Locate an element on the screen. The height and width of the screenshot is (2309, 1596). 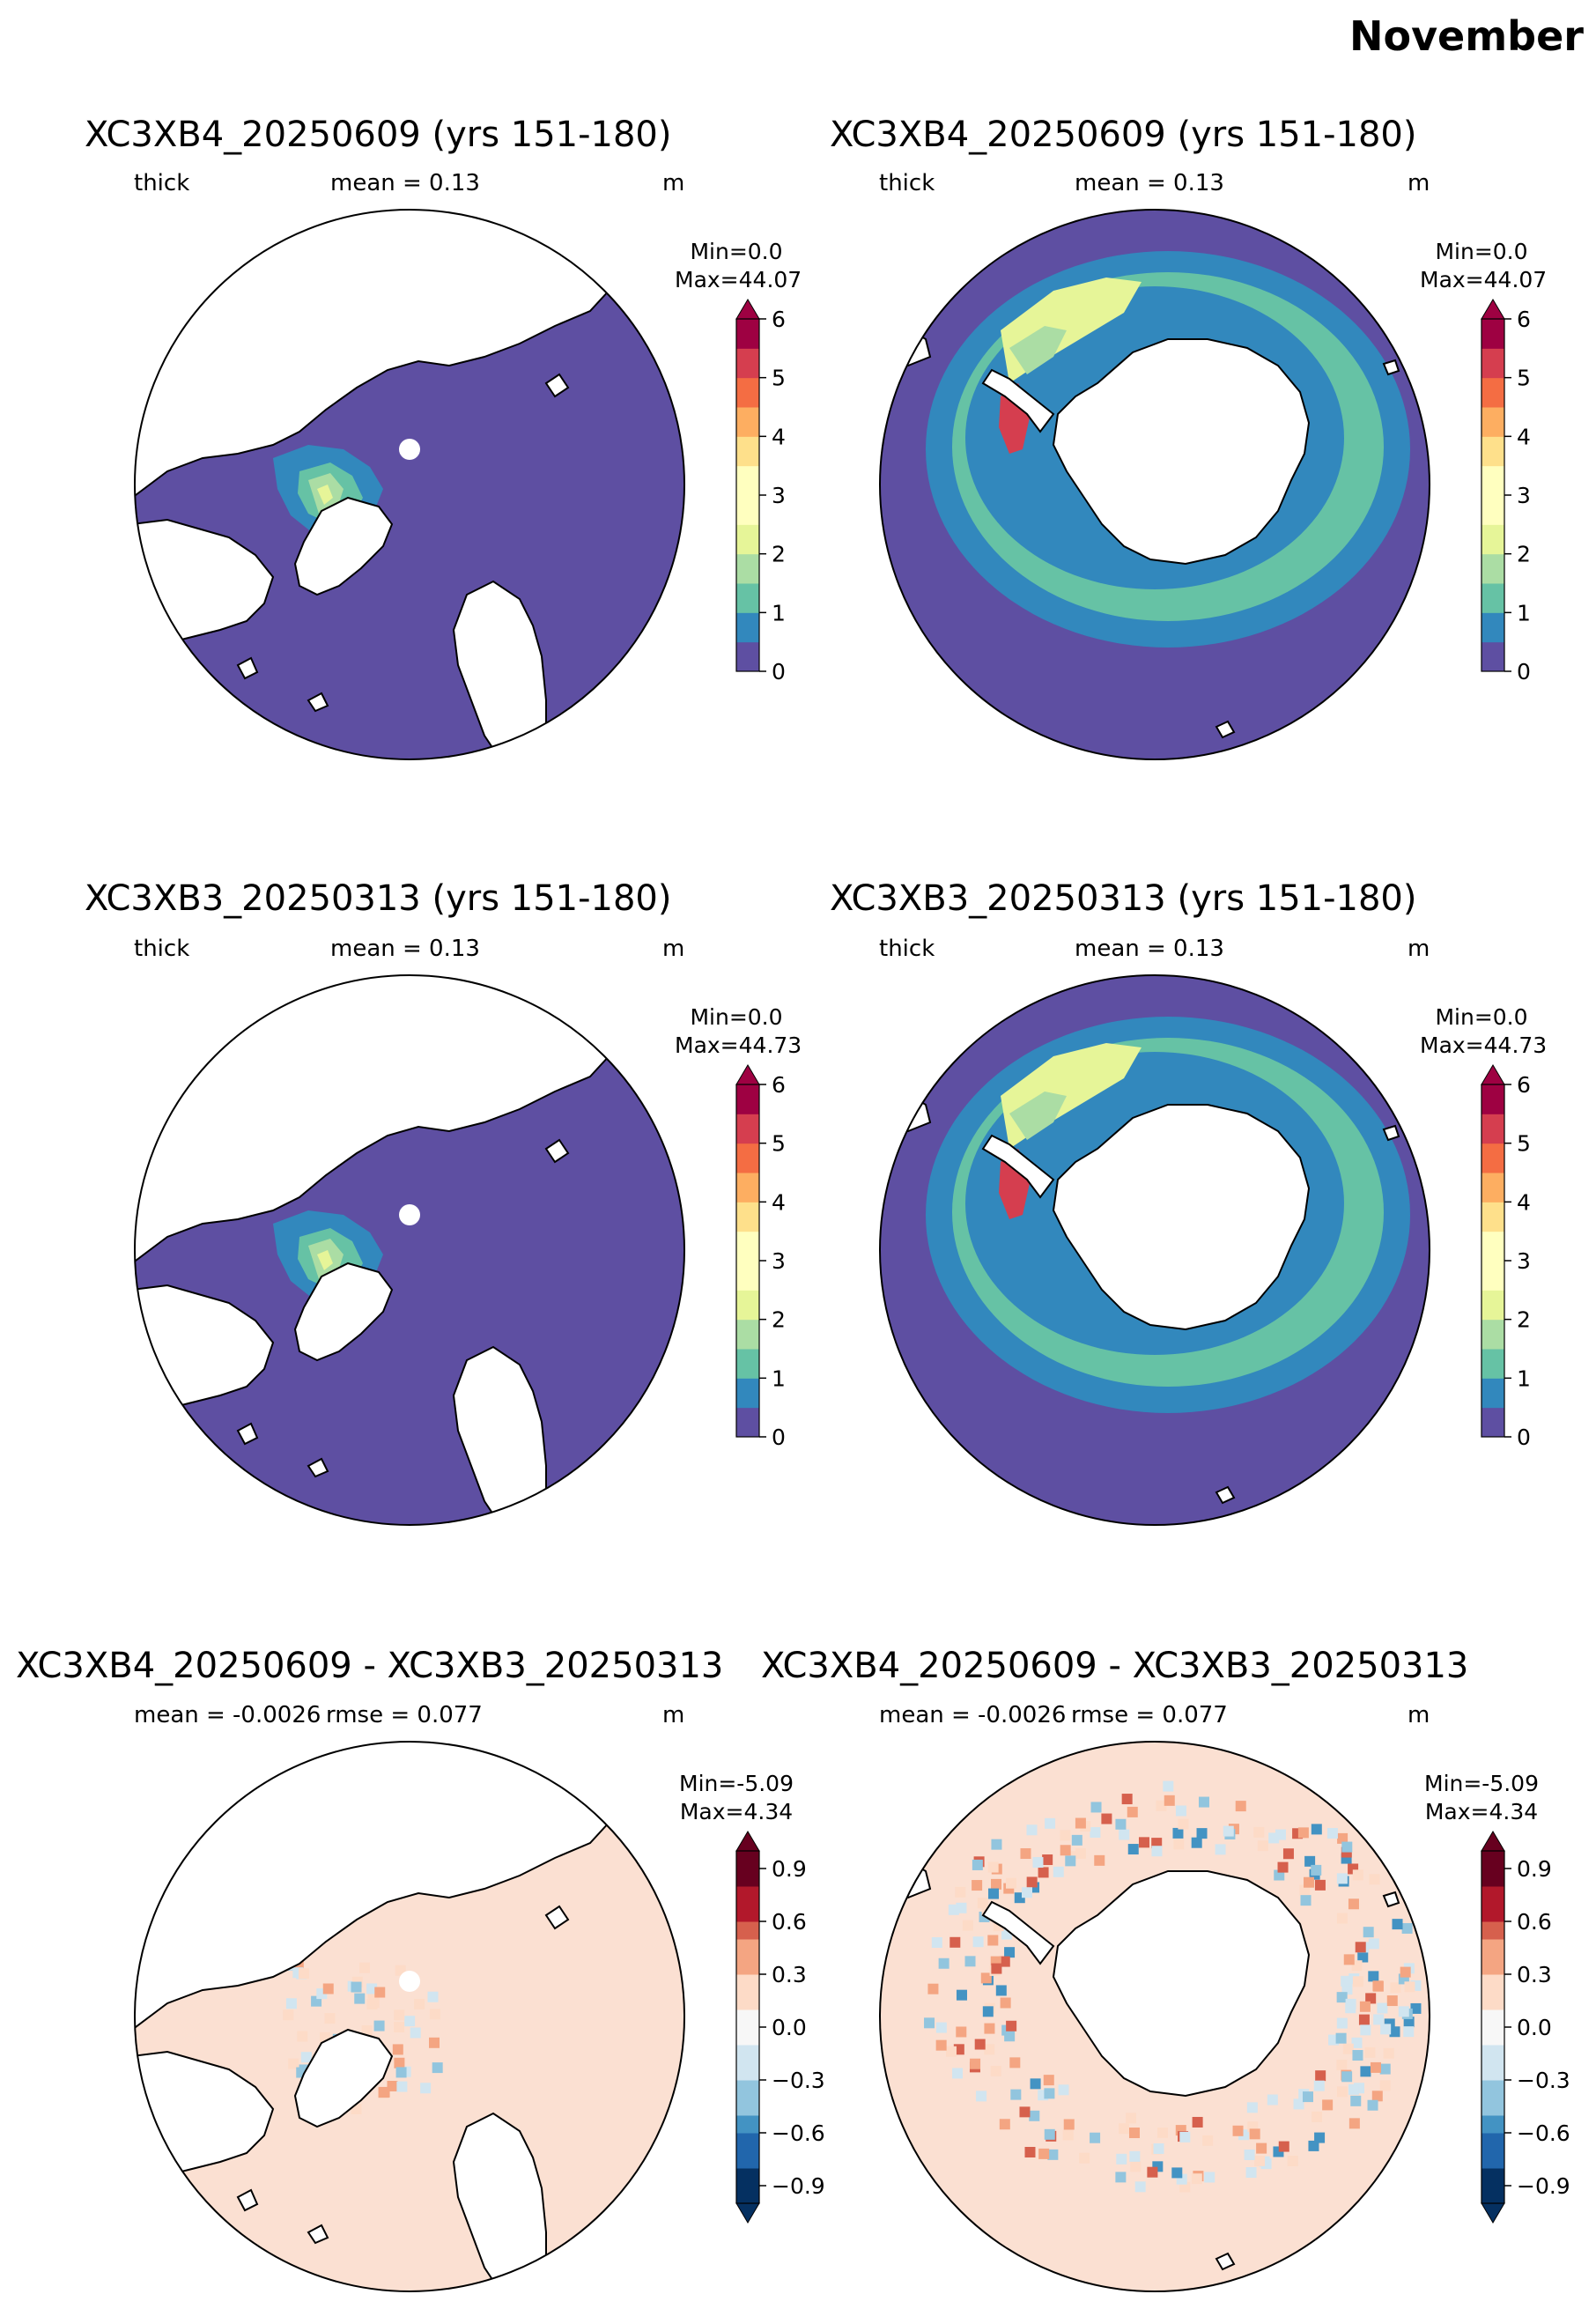
colorbar: −0.9 −0.6 −0.3 0.0 0.3 0.6 0.9 is located at coordinates (1525, 2027).